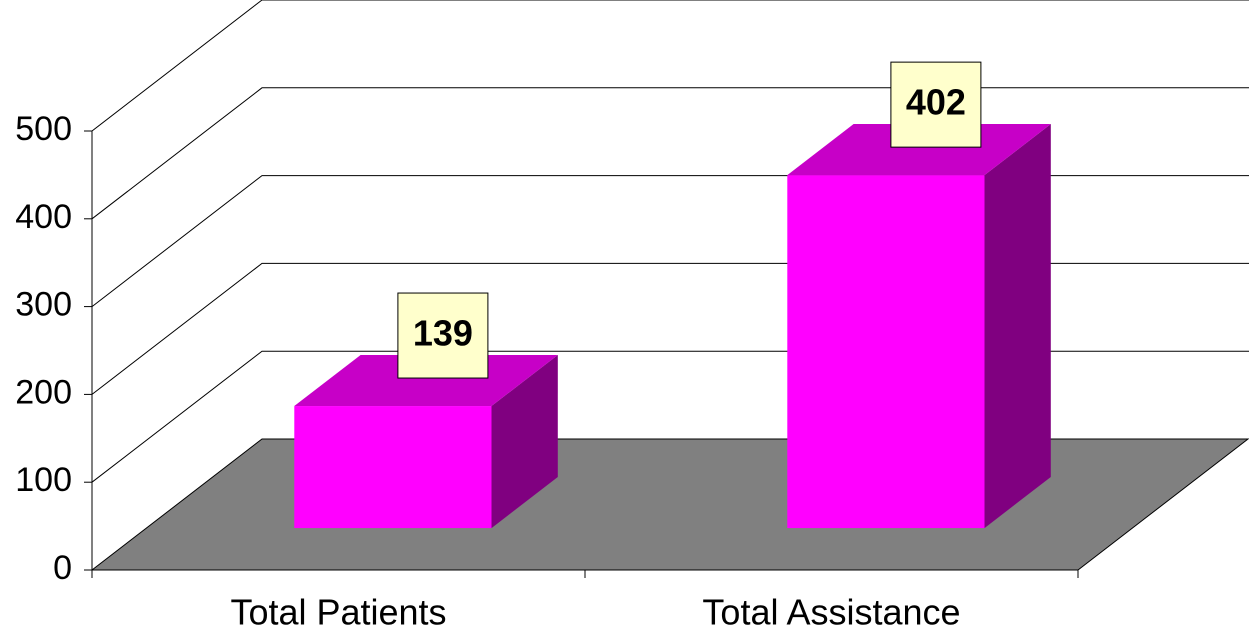  What do you see at coordinates (831, 612) in the screenshot?
I see `x-tick-label: Total Assistance` at bounding box center [831, 612].